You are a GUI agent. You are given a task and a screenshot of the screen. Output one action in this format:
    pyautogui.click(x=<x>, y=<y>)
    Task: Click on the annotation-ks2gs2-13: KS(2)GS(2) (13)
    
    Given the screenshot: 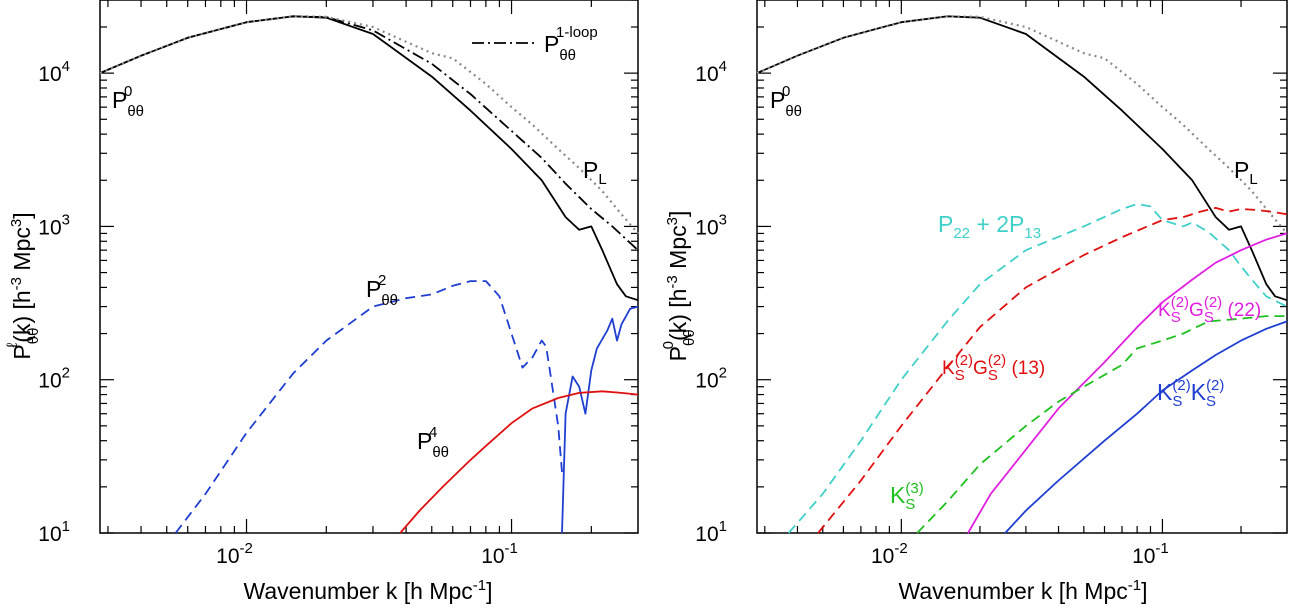 What is the action you would take?
    pyautogui.click(x=993, y=368)
    